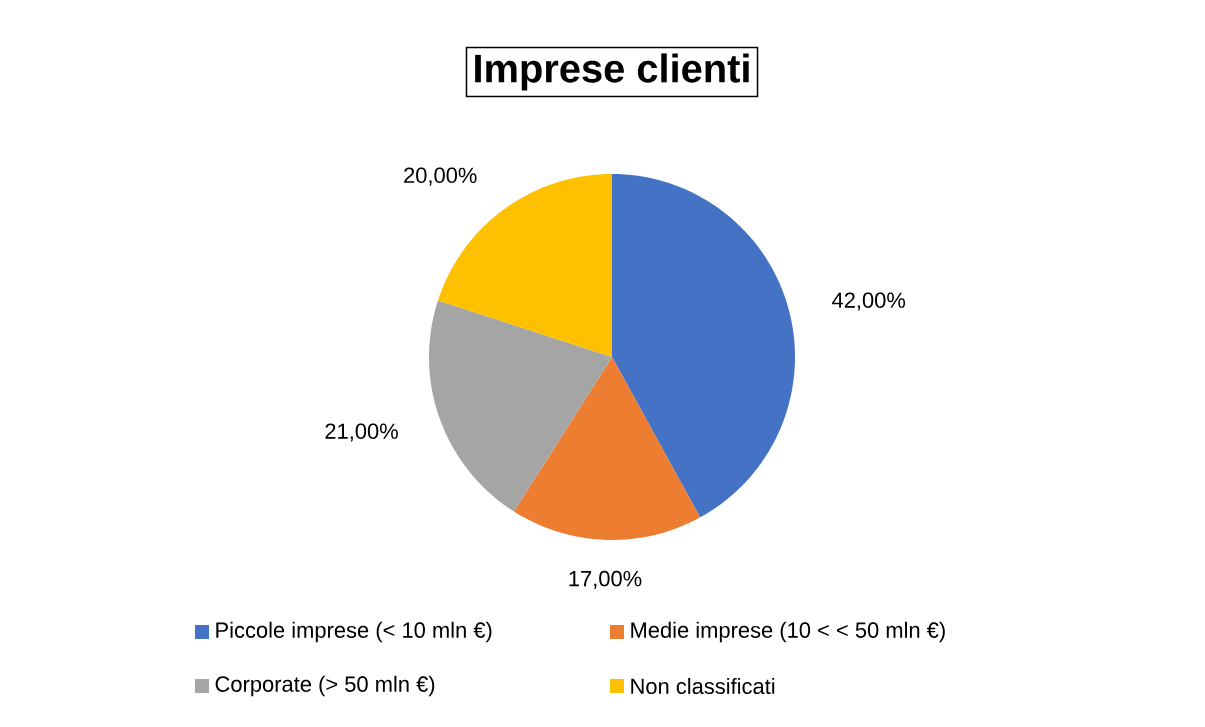  I want to click on legend-label: Medie imprese (10 < < 50 mln €), so click(788, 632).